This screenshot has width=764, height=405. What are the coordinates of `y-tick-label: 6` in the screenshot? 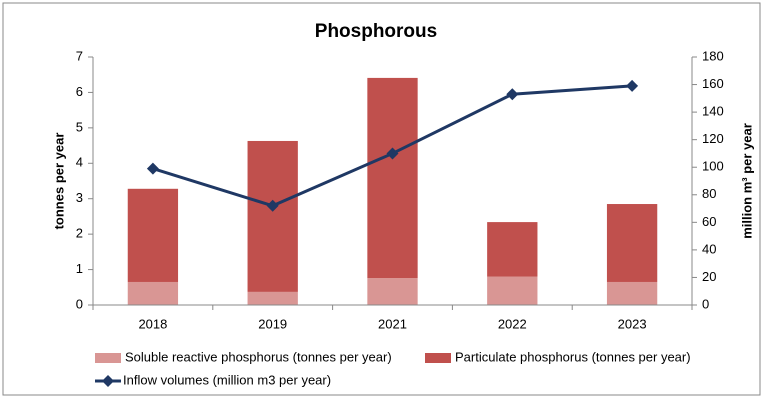 It's located at (79, 91).